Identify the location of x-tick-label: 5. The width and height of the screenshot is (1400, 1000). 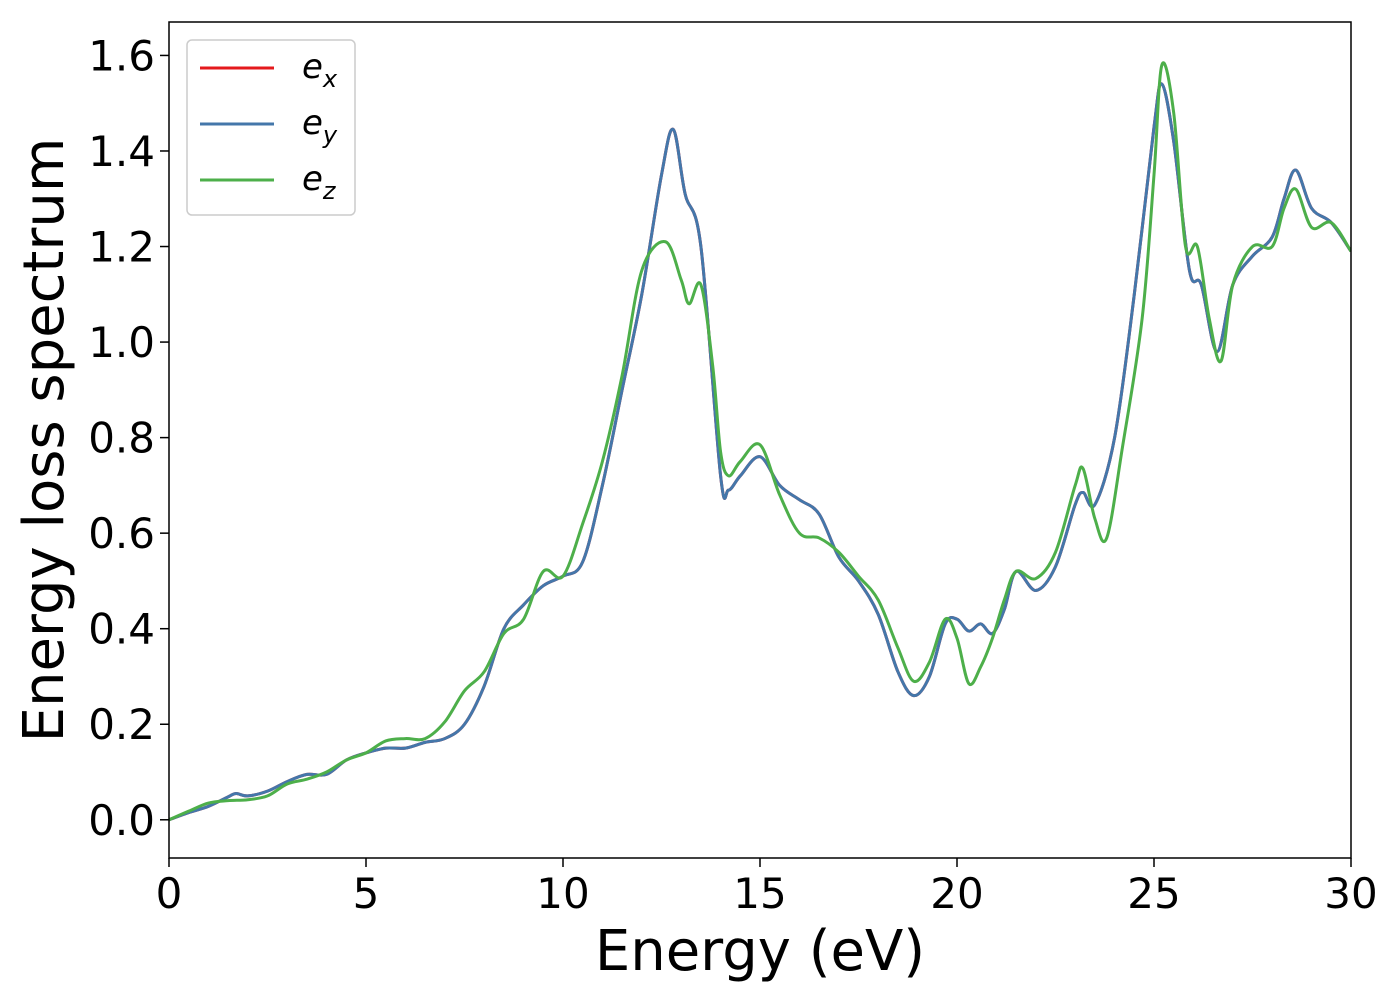
(366, 893).